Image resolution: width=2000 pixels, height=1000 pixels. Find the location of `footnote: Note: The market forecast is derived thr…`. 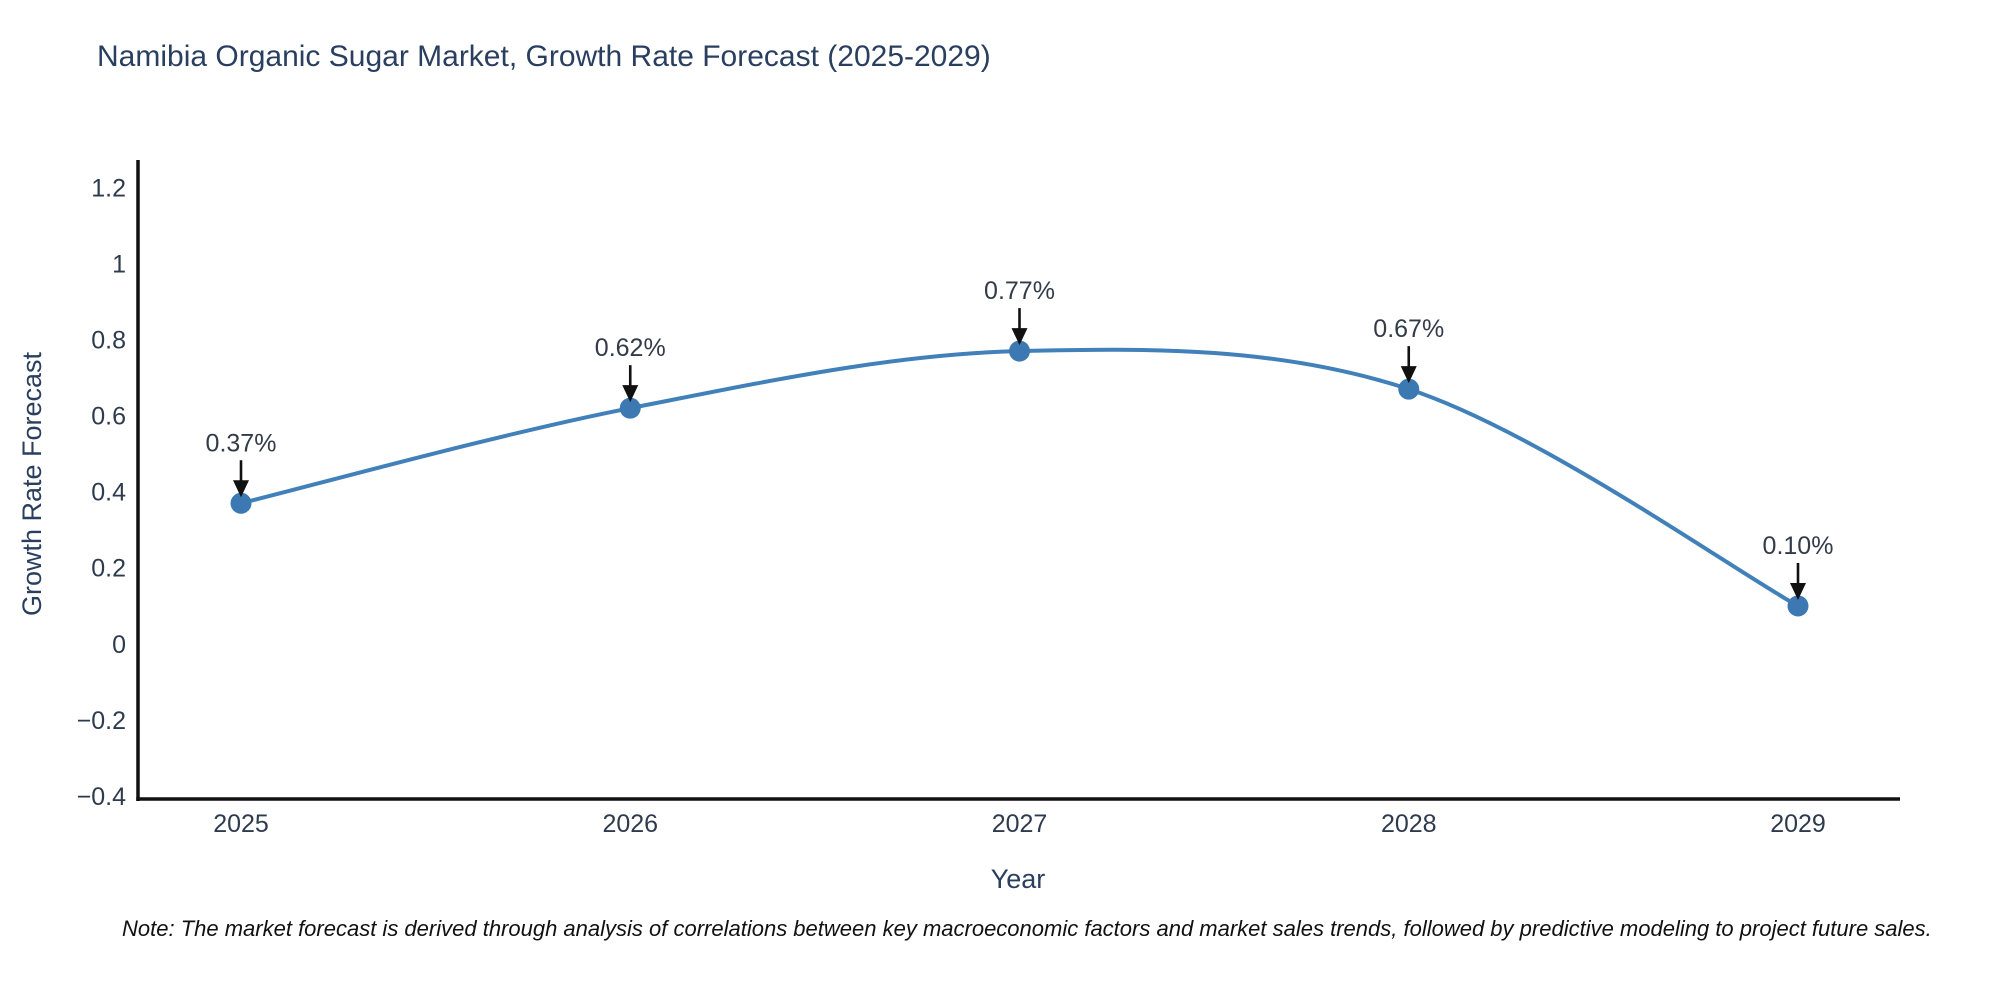

footnote: Note: The market forecast is derived thr… is located at coordinates (1027, 928).